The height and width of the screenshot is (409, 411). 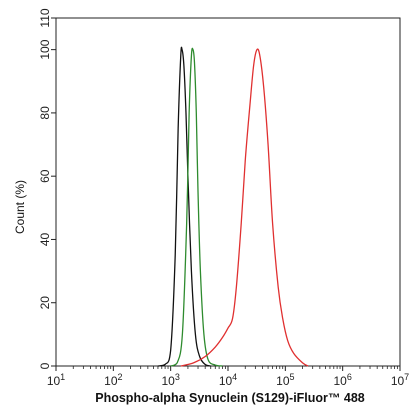 What do you see at coordinates (177, 377) in the screenshot?
I see `x-tick-exponent: 3` at bounding box center [177, 377].